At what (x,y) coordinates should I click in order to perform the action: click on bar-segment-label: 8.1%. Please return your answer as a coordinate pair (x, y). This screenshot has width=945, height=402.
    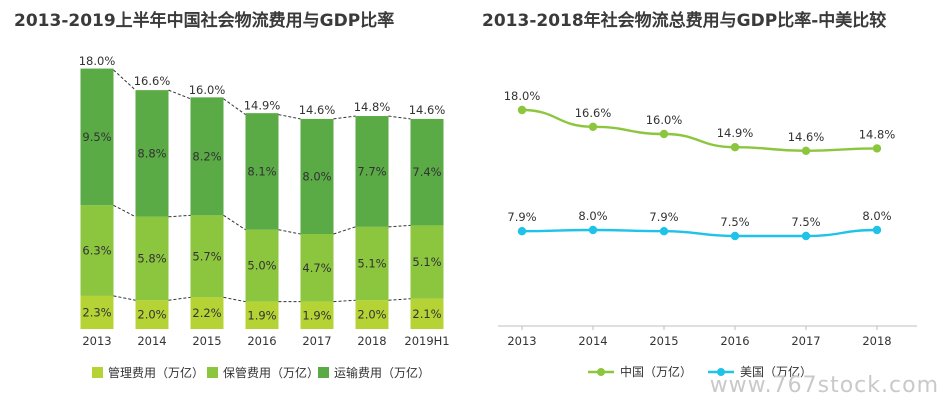
    Looking at the image, I should click on (261, 171).